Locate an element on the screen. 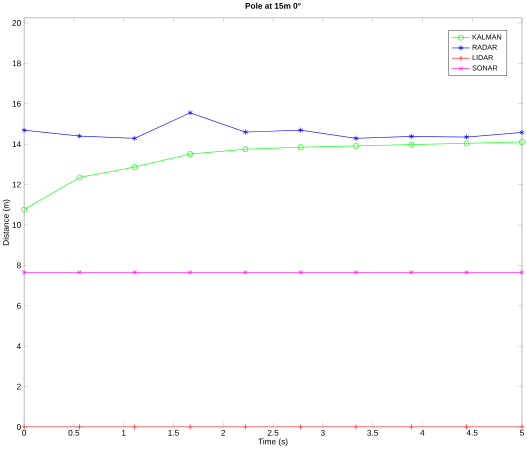  y-tick-label: 14 is located at coordinates (16, 144).